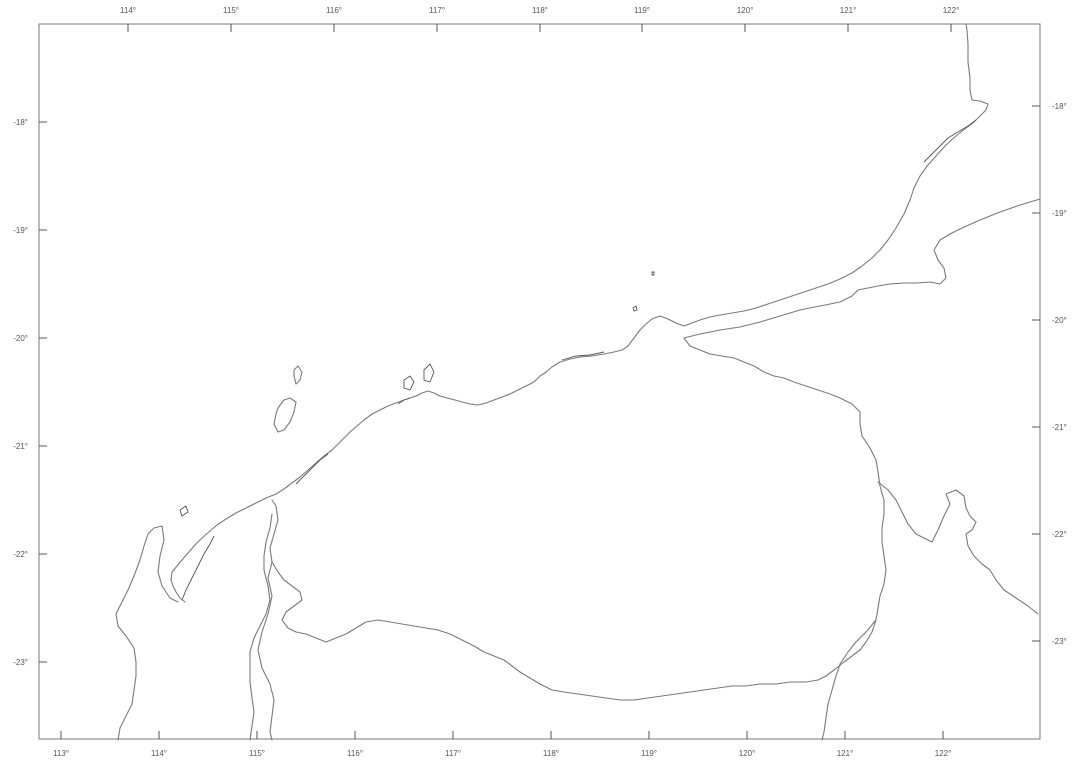 The image size is (1072, 765). I want to click on bottom-tick-label: 121°, so click(845, 753).